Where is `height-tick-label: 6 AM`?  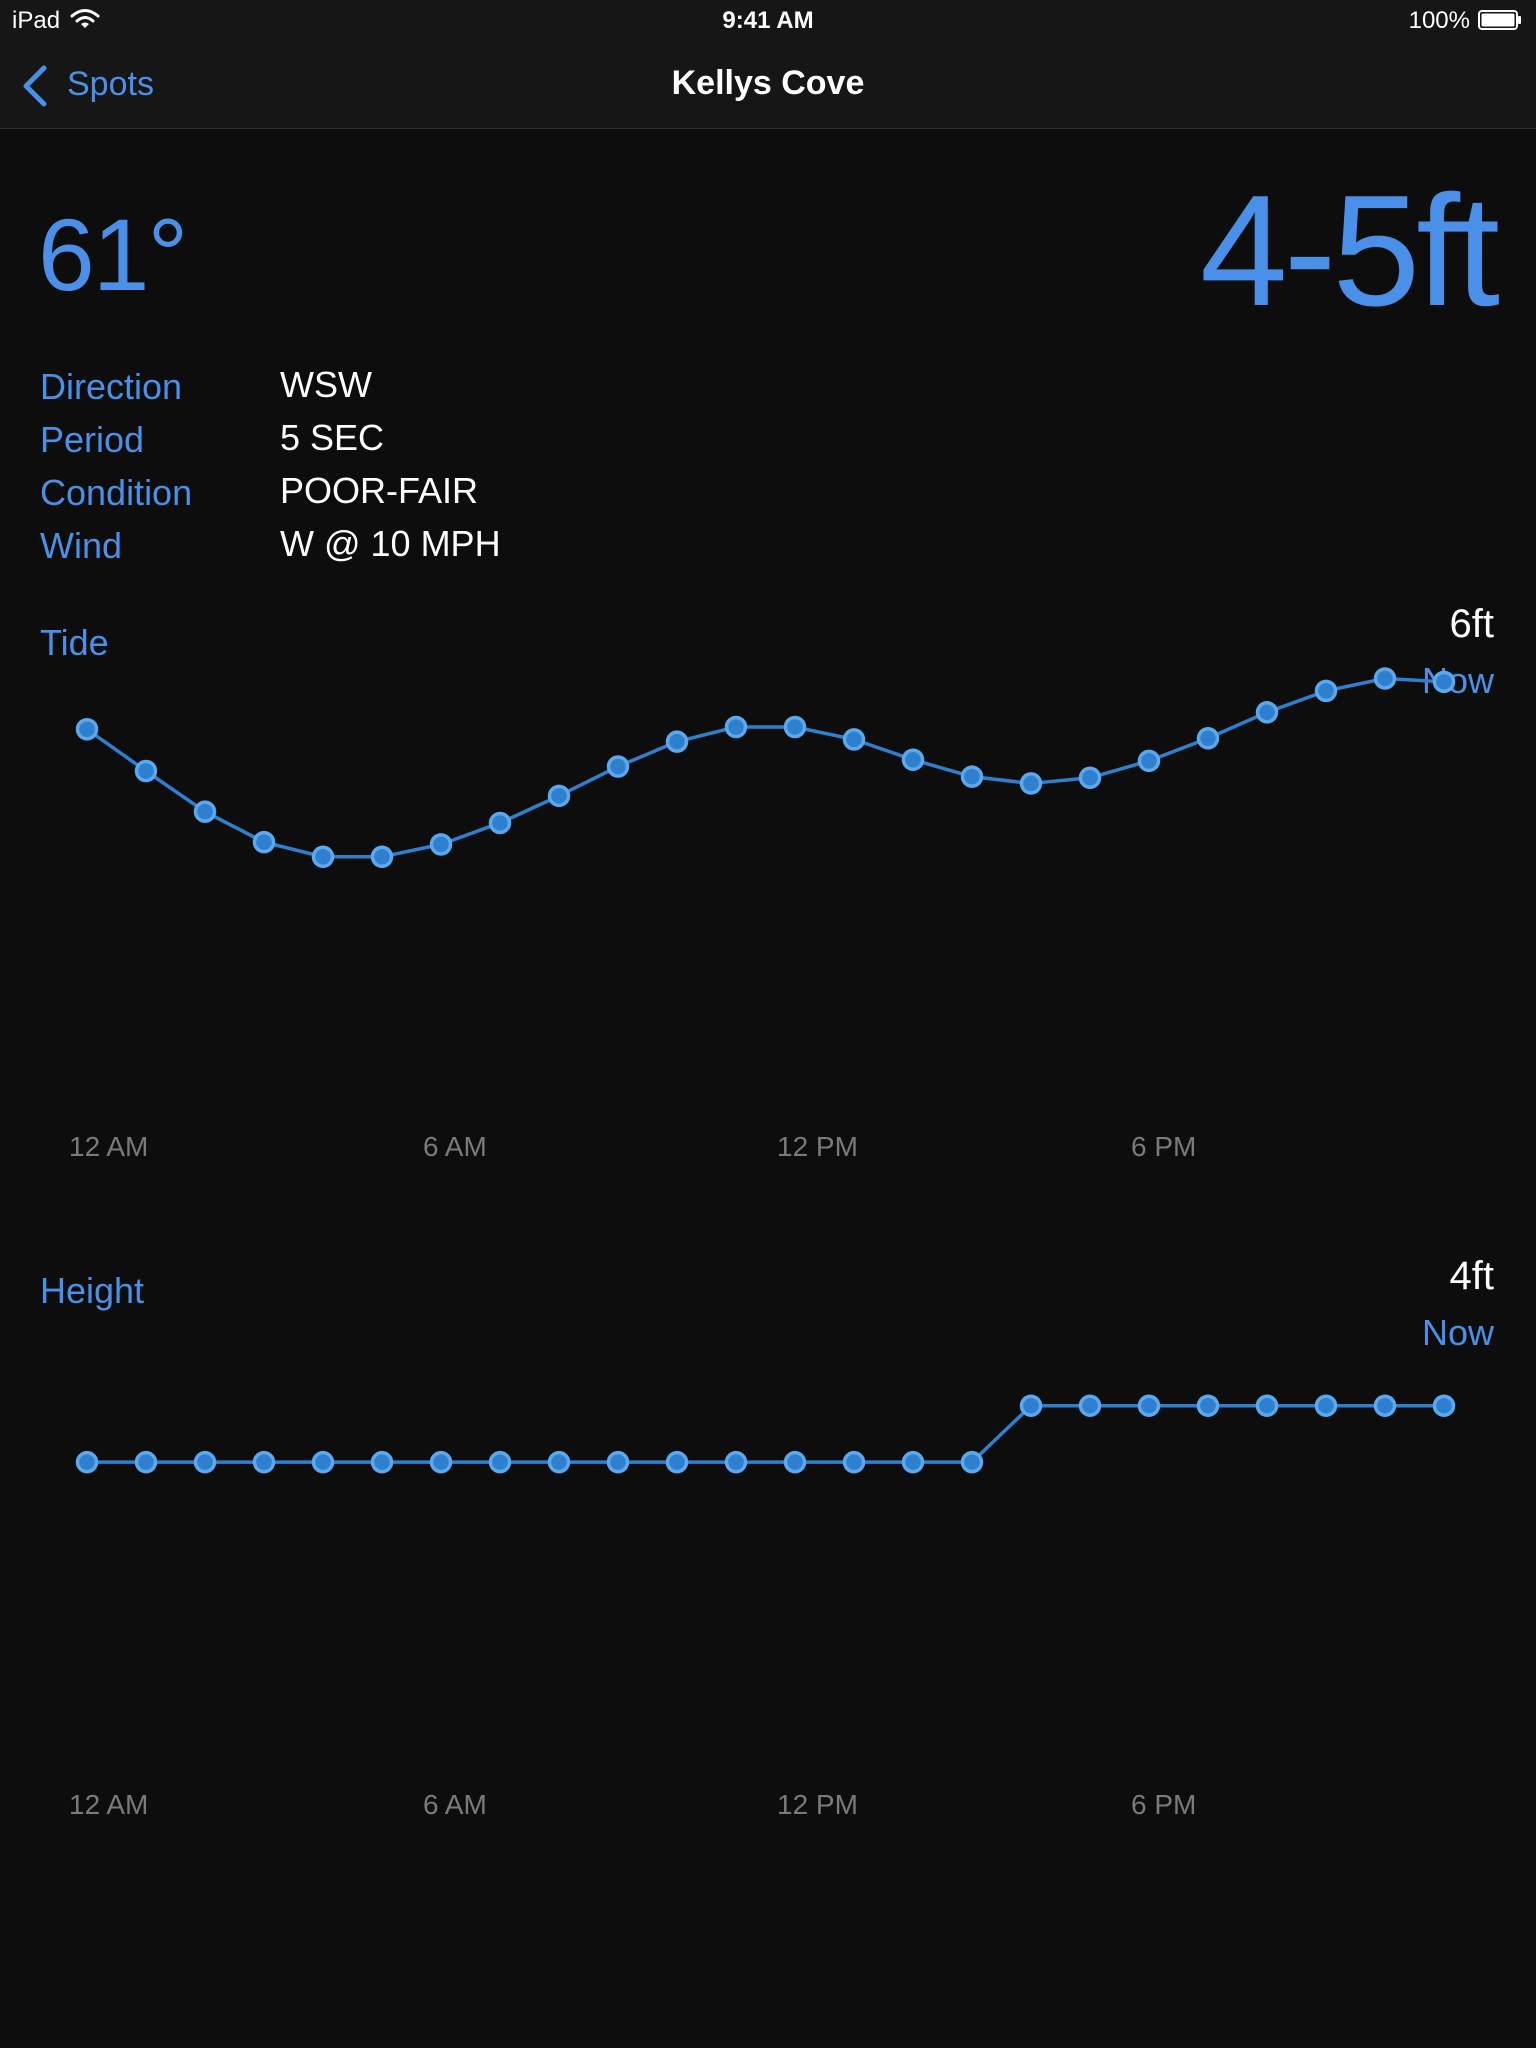
height-tick-label: 6 AM is located at coordinates (455, 1804).